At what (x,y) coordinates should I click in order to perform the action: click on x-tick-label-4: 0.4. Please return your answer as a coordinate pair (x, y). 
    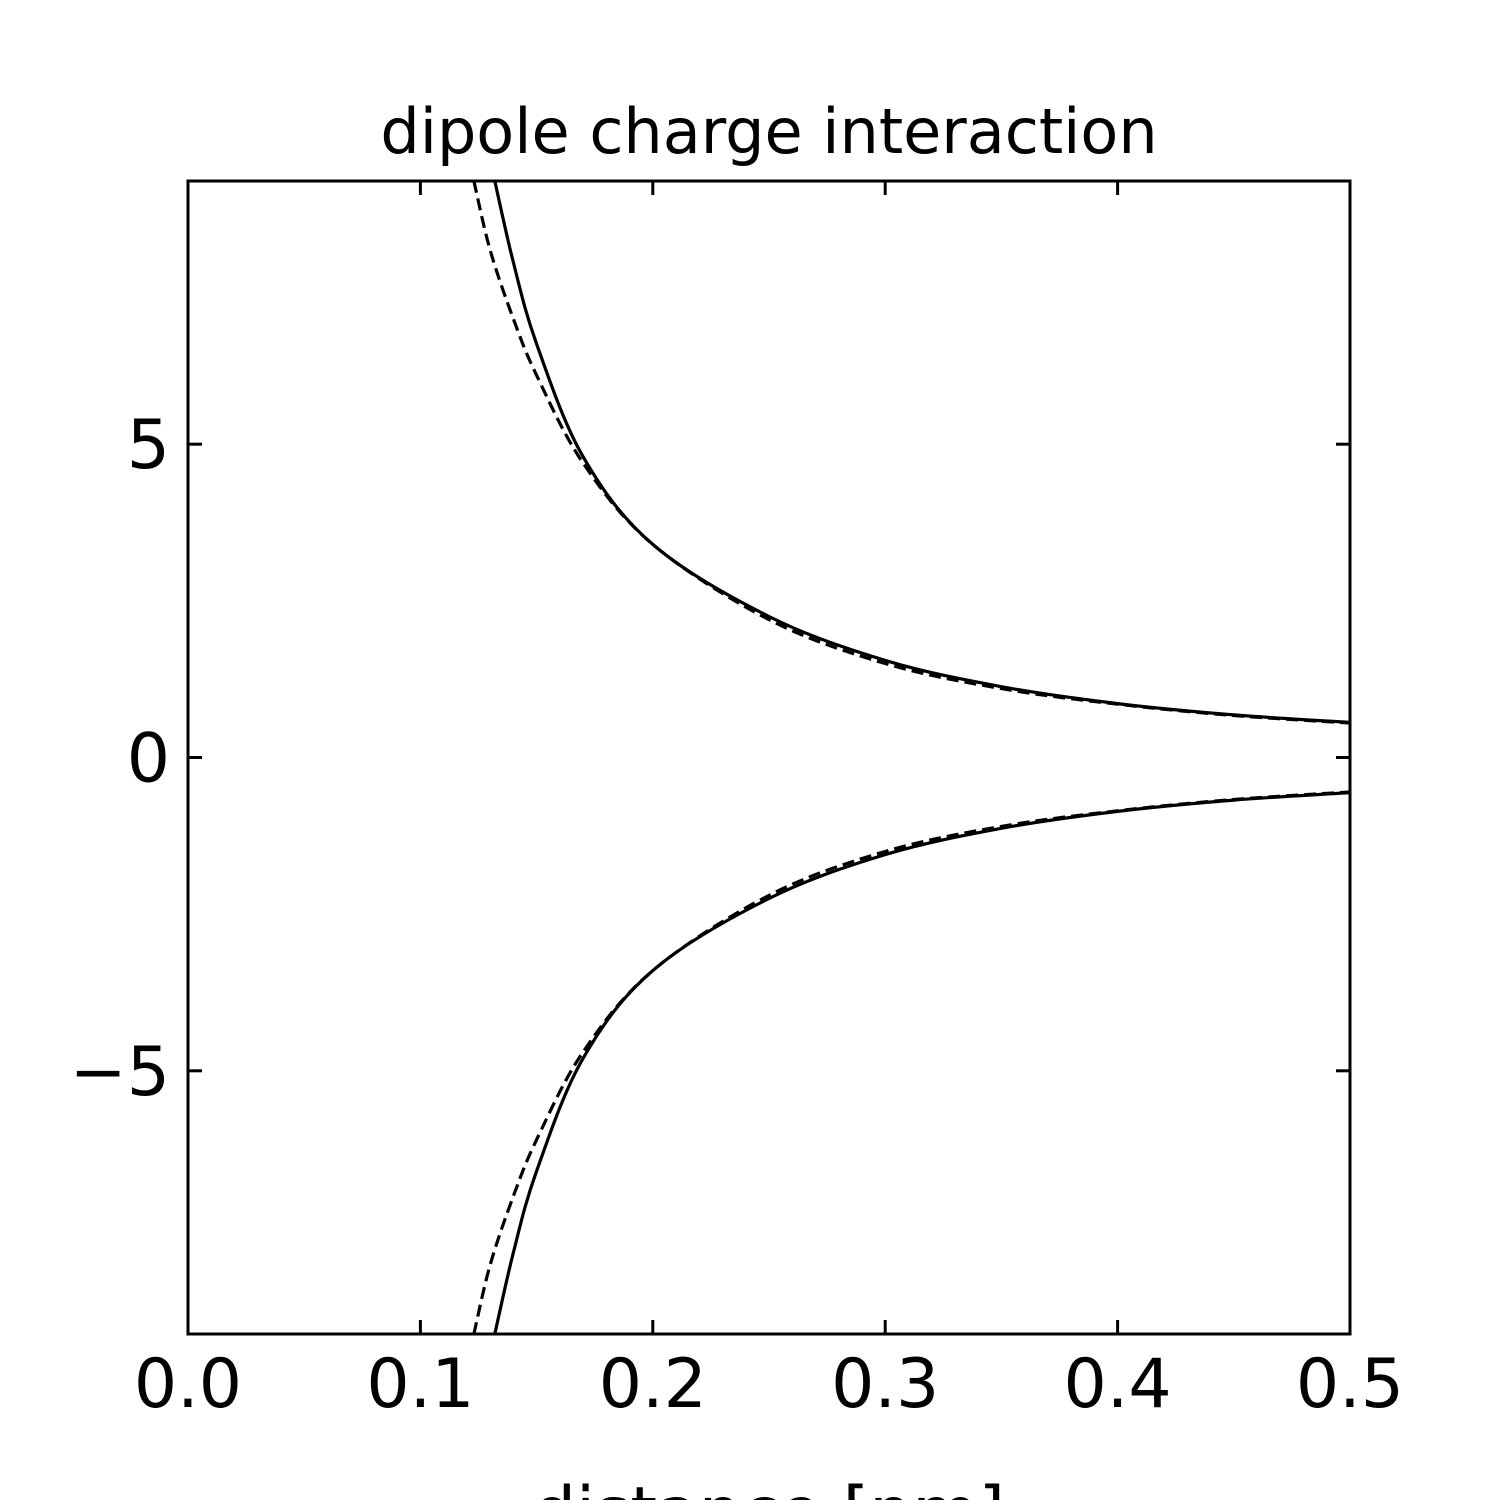
    Looking at the image, I should click on (1118, 1384).